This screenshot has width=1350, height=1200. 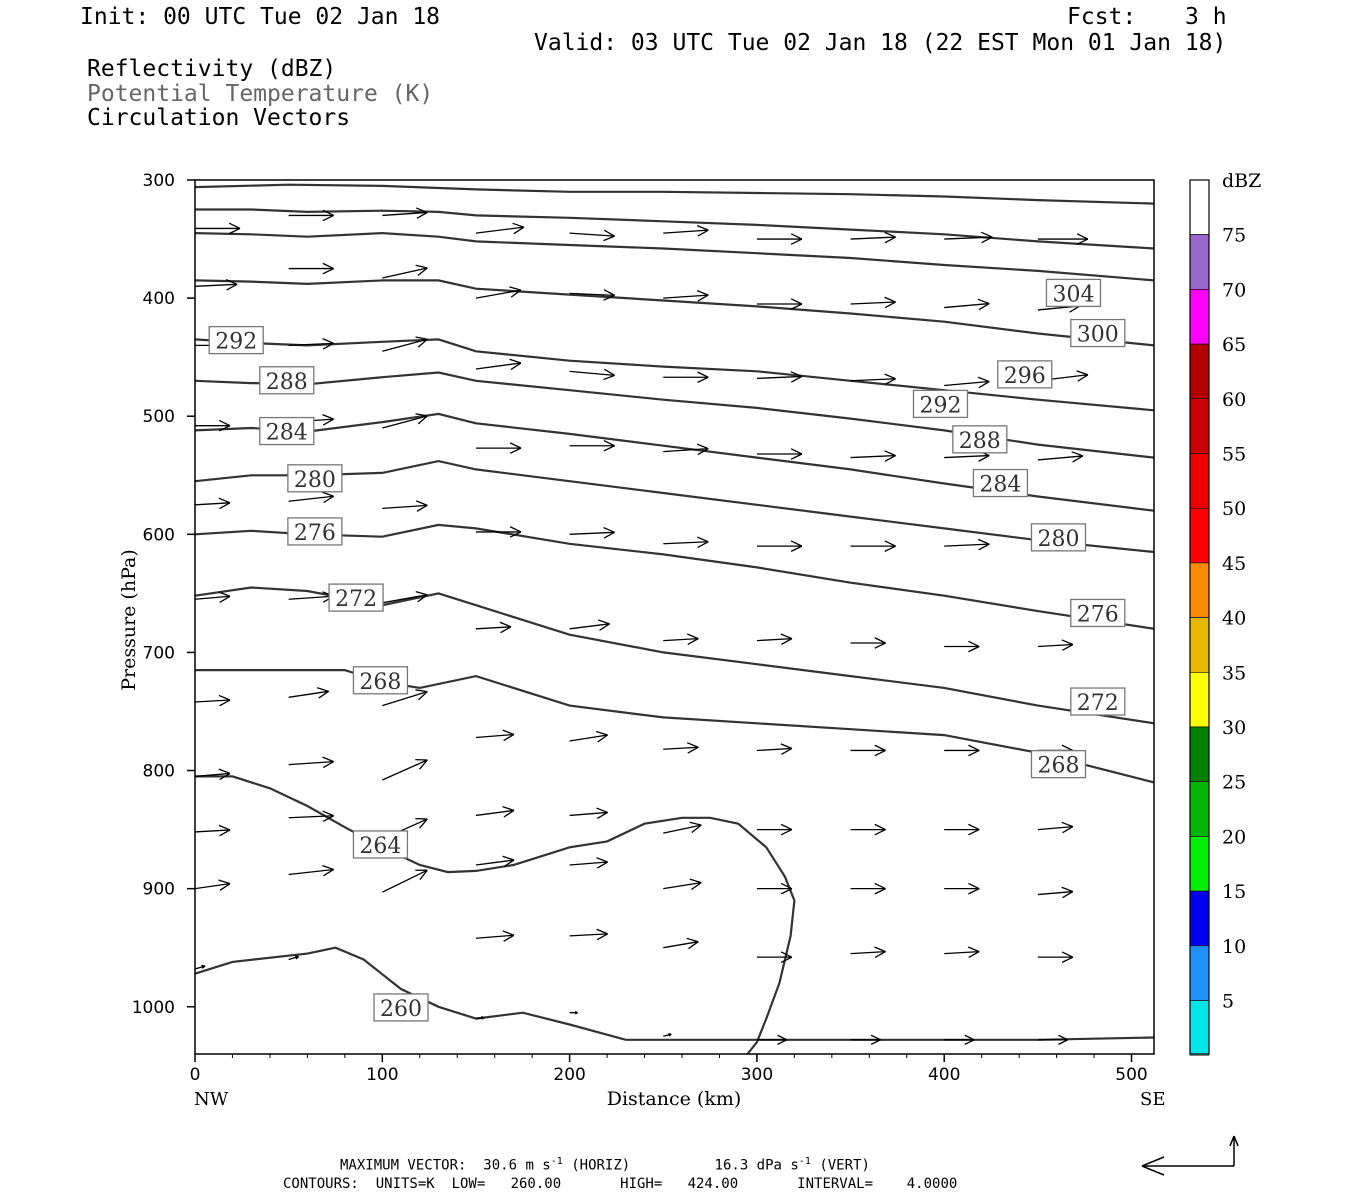 I want to click on contour-label-box: 292, so click(x=940, y=403).